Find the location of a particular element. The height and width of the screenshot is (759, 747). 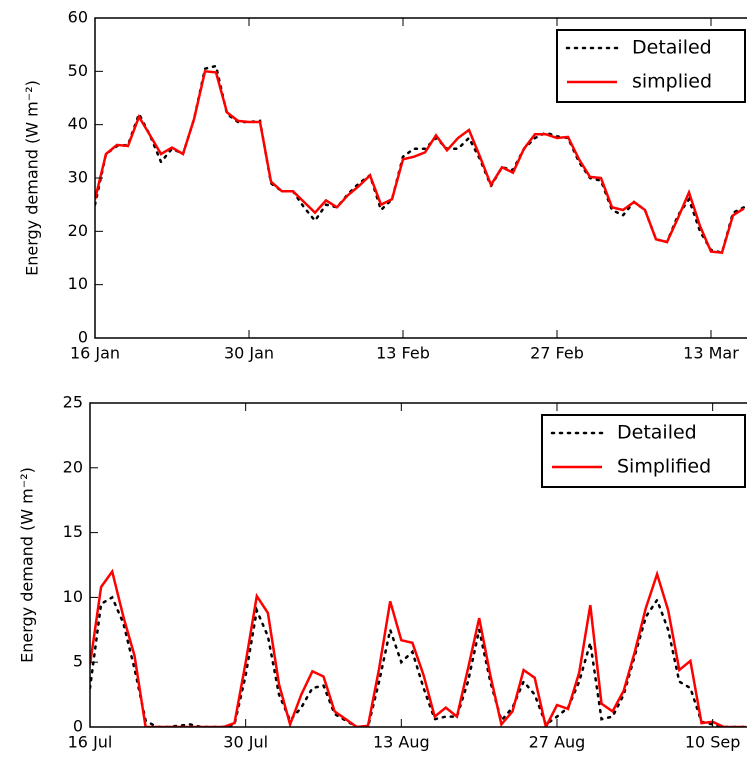

x-tick-label: 16 Jul is located at coordinates (90, 742).